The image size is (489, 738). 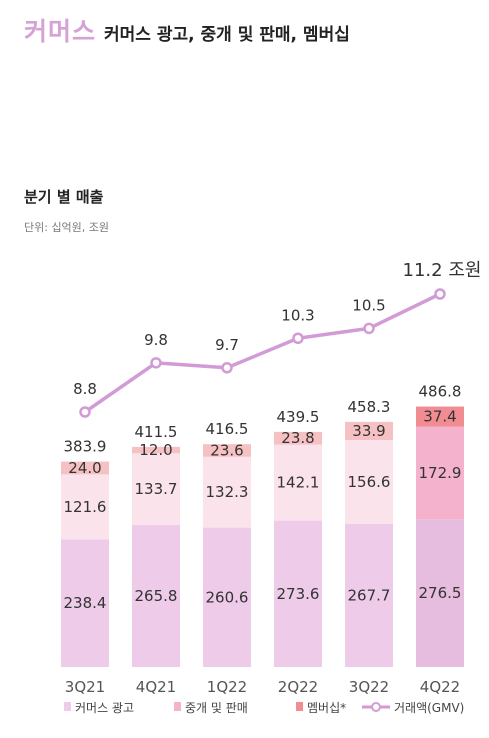 I want to click on total-label: 411.5, so click(x=156, y=432).